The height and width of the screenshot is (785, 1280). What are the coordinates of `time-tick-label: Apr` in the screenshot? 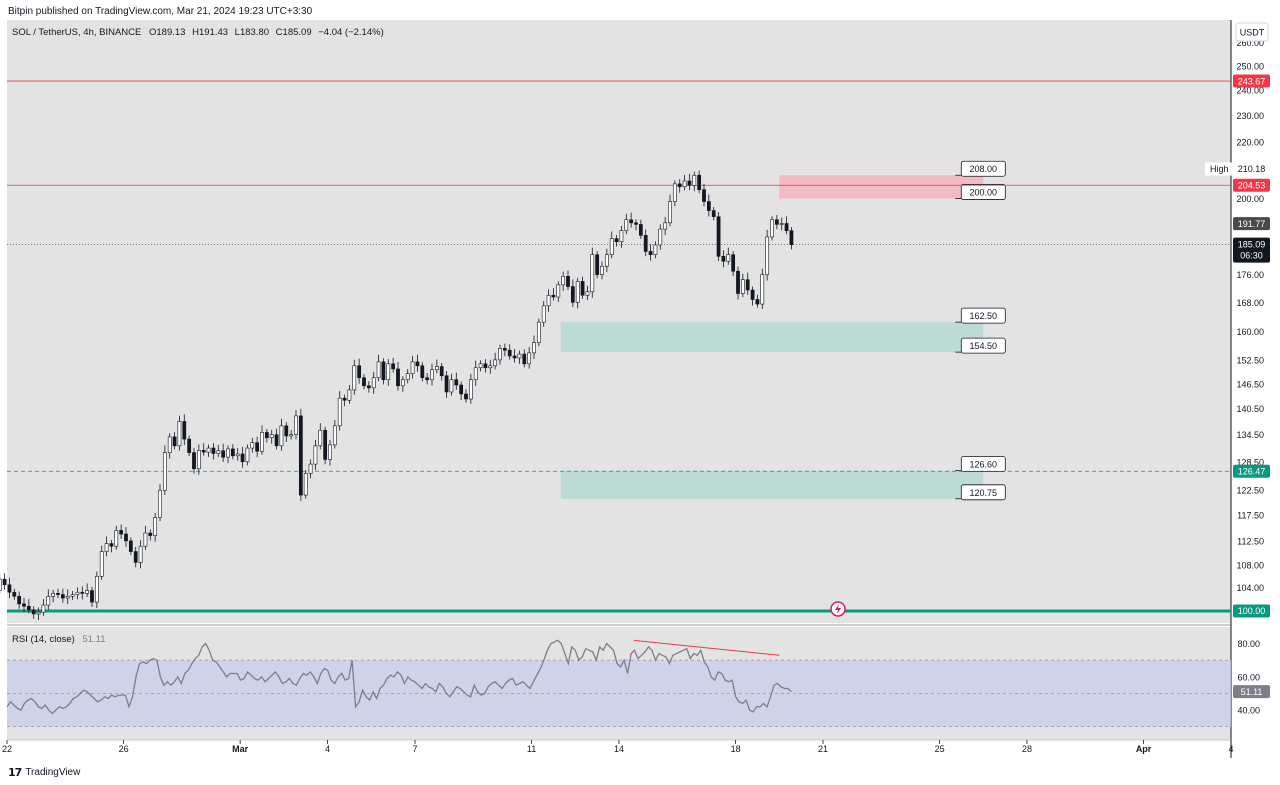 It's located at (1144, 749).